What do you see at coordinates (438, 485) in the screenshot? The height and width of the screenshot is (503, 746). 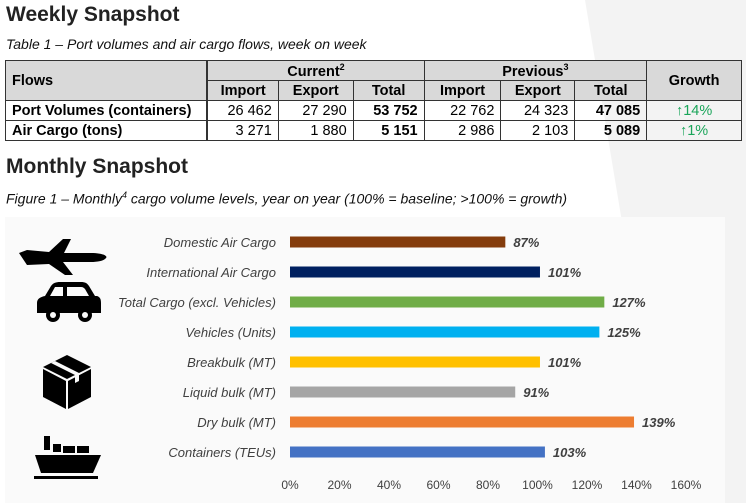 I see `x-tick-label: 60%` at bounding box center [438, 485].